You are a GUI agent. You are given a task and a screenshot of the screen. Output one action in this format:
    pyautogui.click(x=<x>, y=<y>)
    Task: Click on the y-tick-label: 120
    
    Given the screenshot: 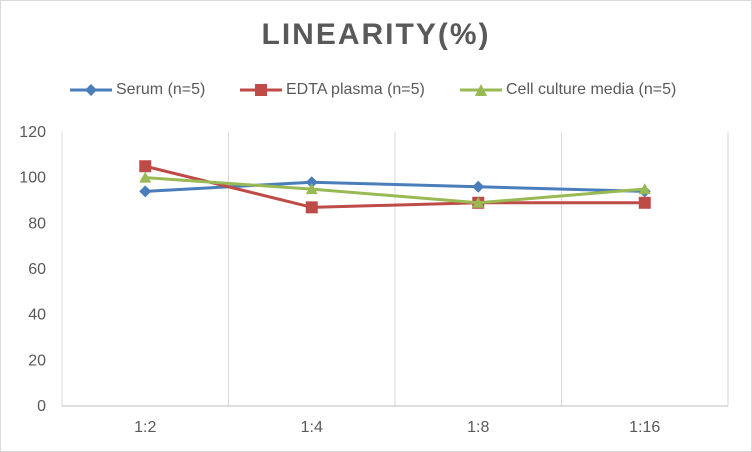 What is the action you would take?
    pyautogui.click(x=32, y=132)
    